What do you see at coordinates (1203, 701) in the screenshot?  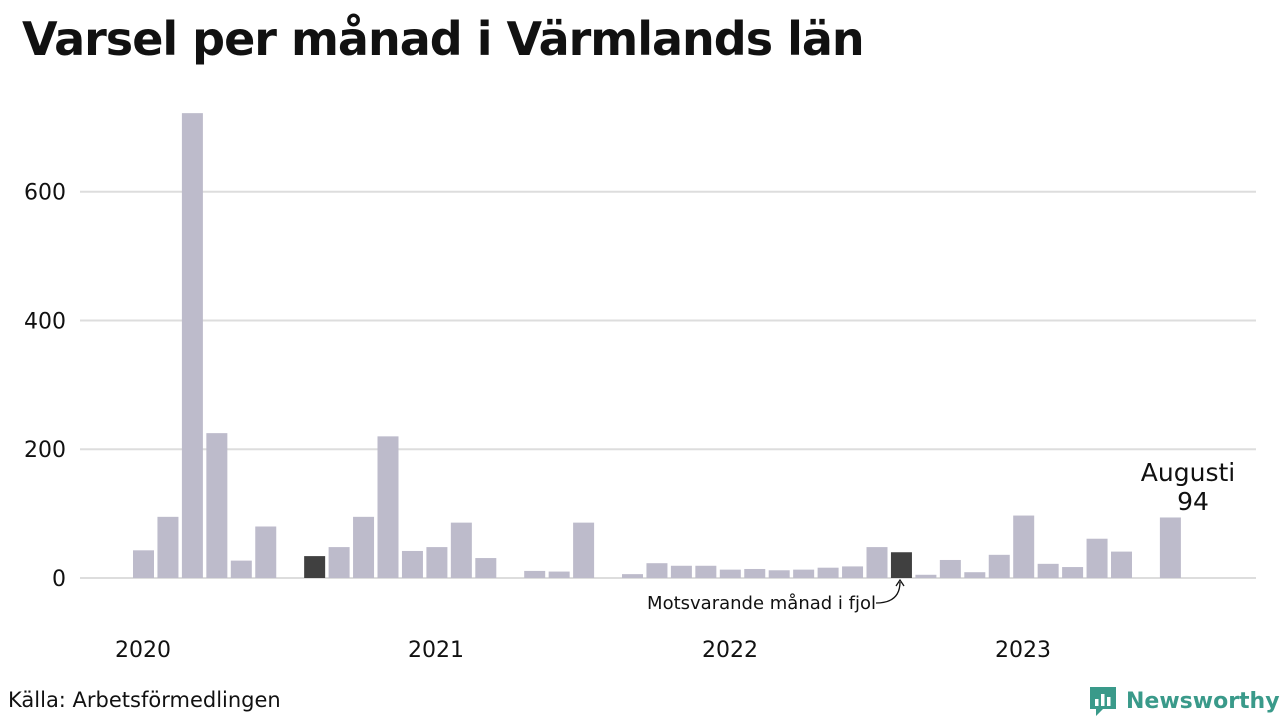 I see `brand-name: Newsworthy` at bounding box center [1203, 701].